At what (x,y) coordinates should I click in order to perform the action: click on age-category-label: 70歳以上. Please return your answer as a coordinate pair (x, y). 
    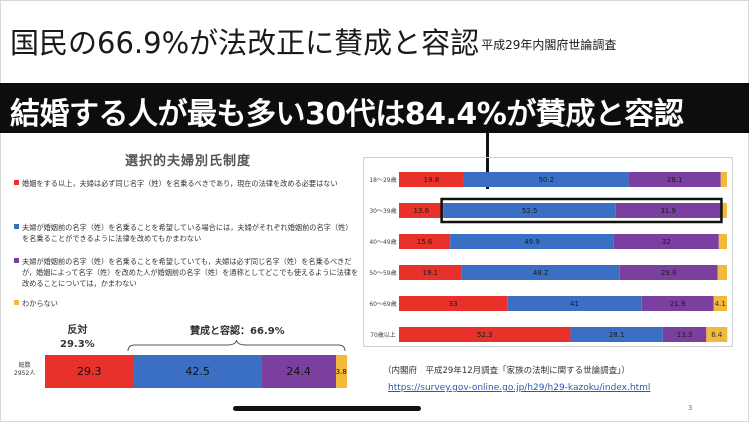
    Looking at the image, I should click on (383, 335).